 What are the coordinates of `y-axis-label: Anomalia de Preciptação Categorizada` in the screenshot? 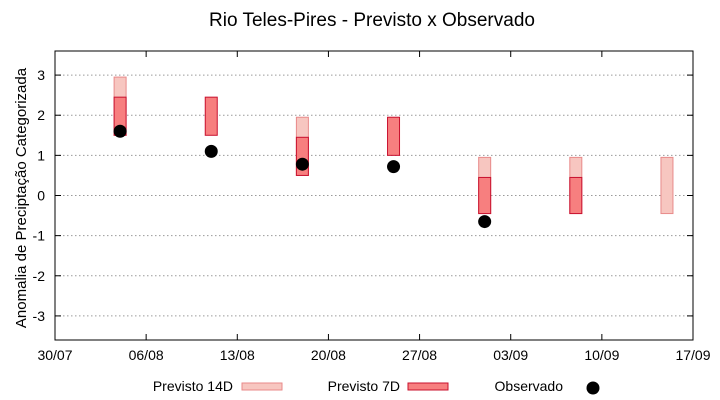 It's located at (21, 197).